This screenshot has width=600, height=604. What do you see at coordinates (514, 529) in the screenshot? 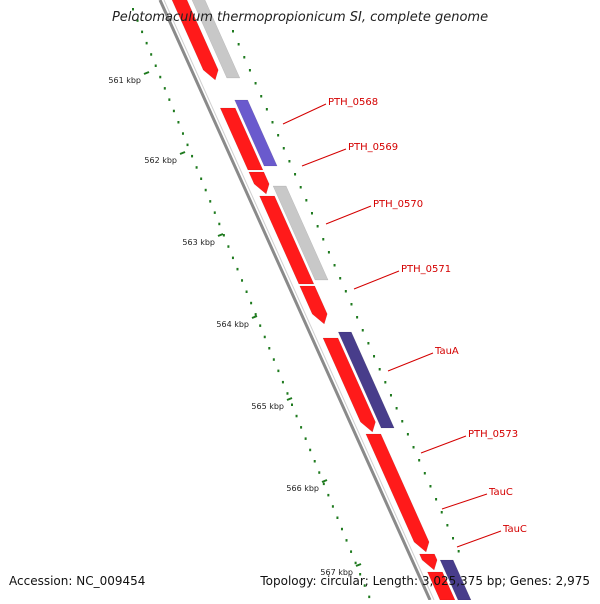
I see `gene-label: TauC` at bounding box center [514, 529].